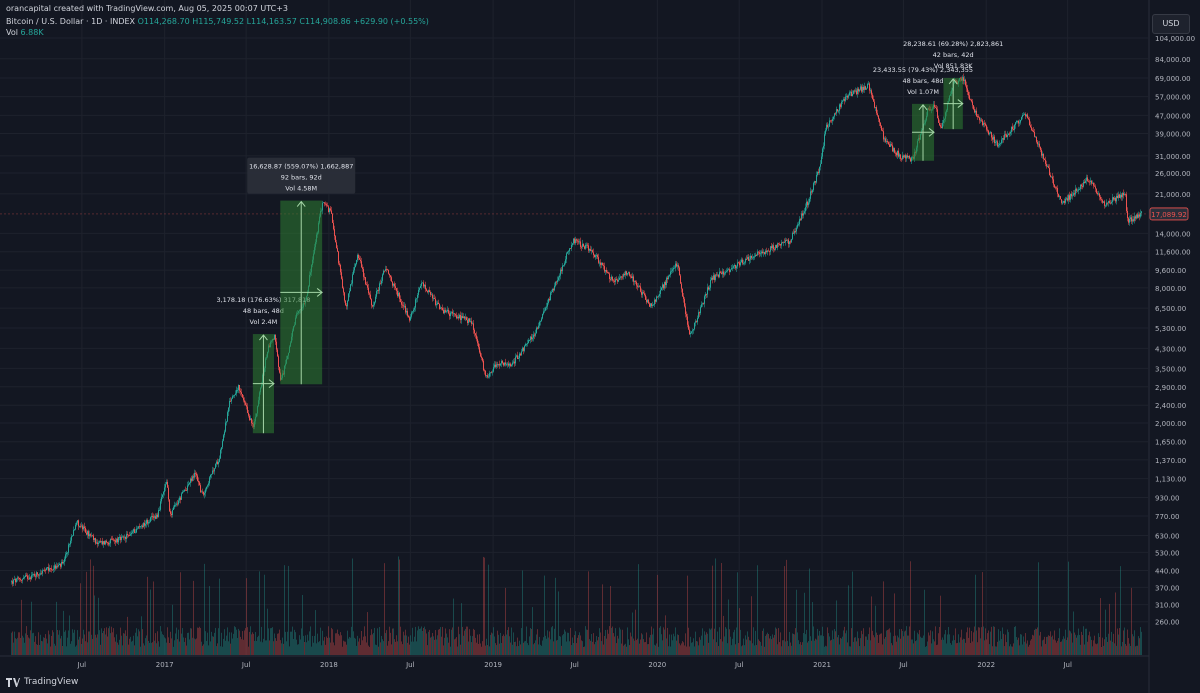 The image size is (1200, 693). Describe the element at coordinates (1170, 406) in the screenshot. I see `y-tick-label: 2,400.00` at that location.